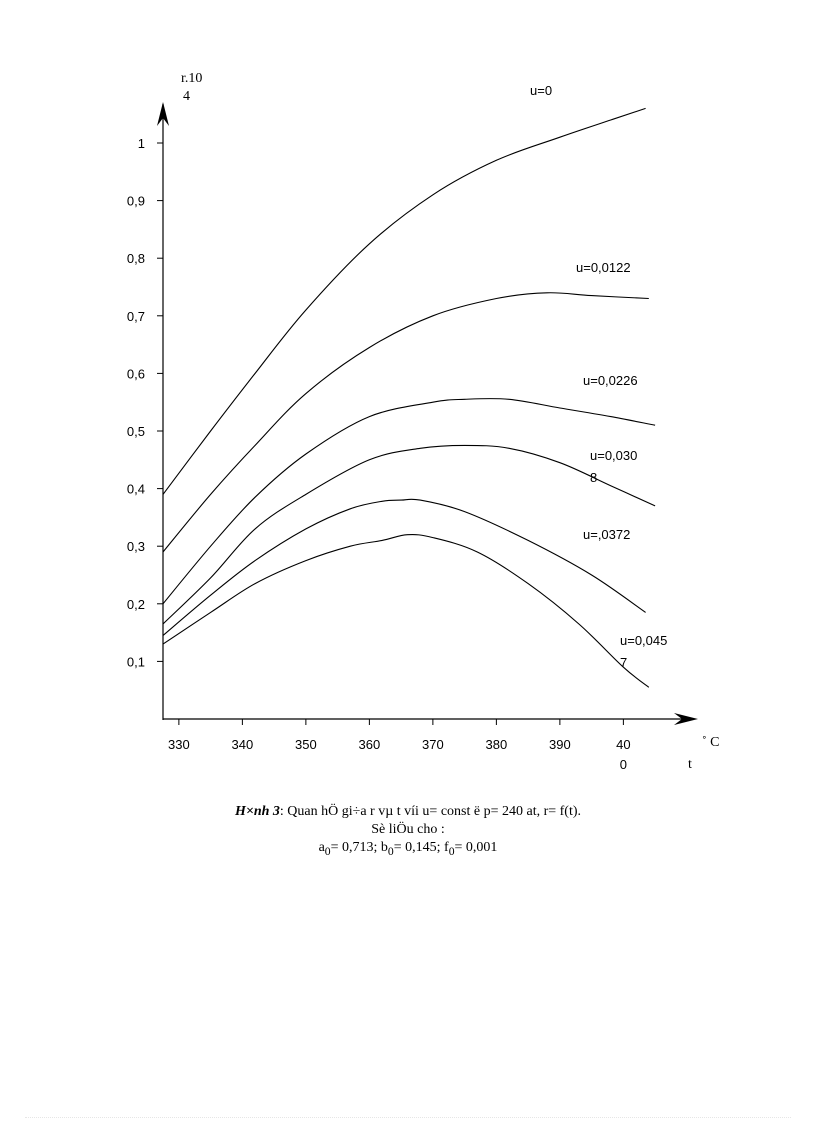 This screenshot has width=816, height=1123. Describe the element at coordinates (603, 267) in the screenshot. I see `series-label-2: u=0,0122` at that location.